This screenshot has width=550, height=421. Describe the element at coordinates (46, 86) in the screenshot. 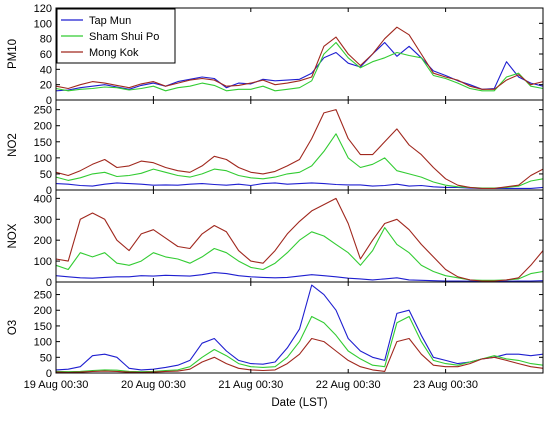

I see `y-tick-label: 20` at that location.